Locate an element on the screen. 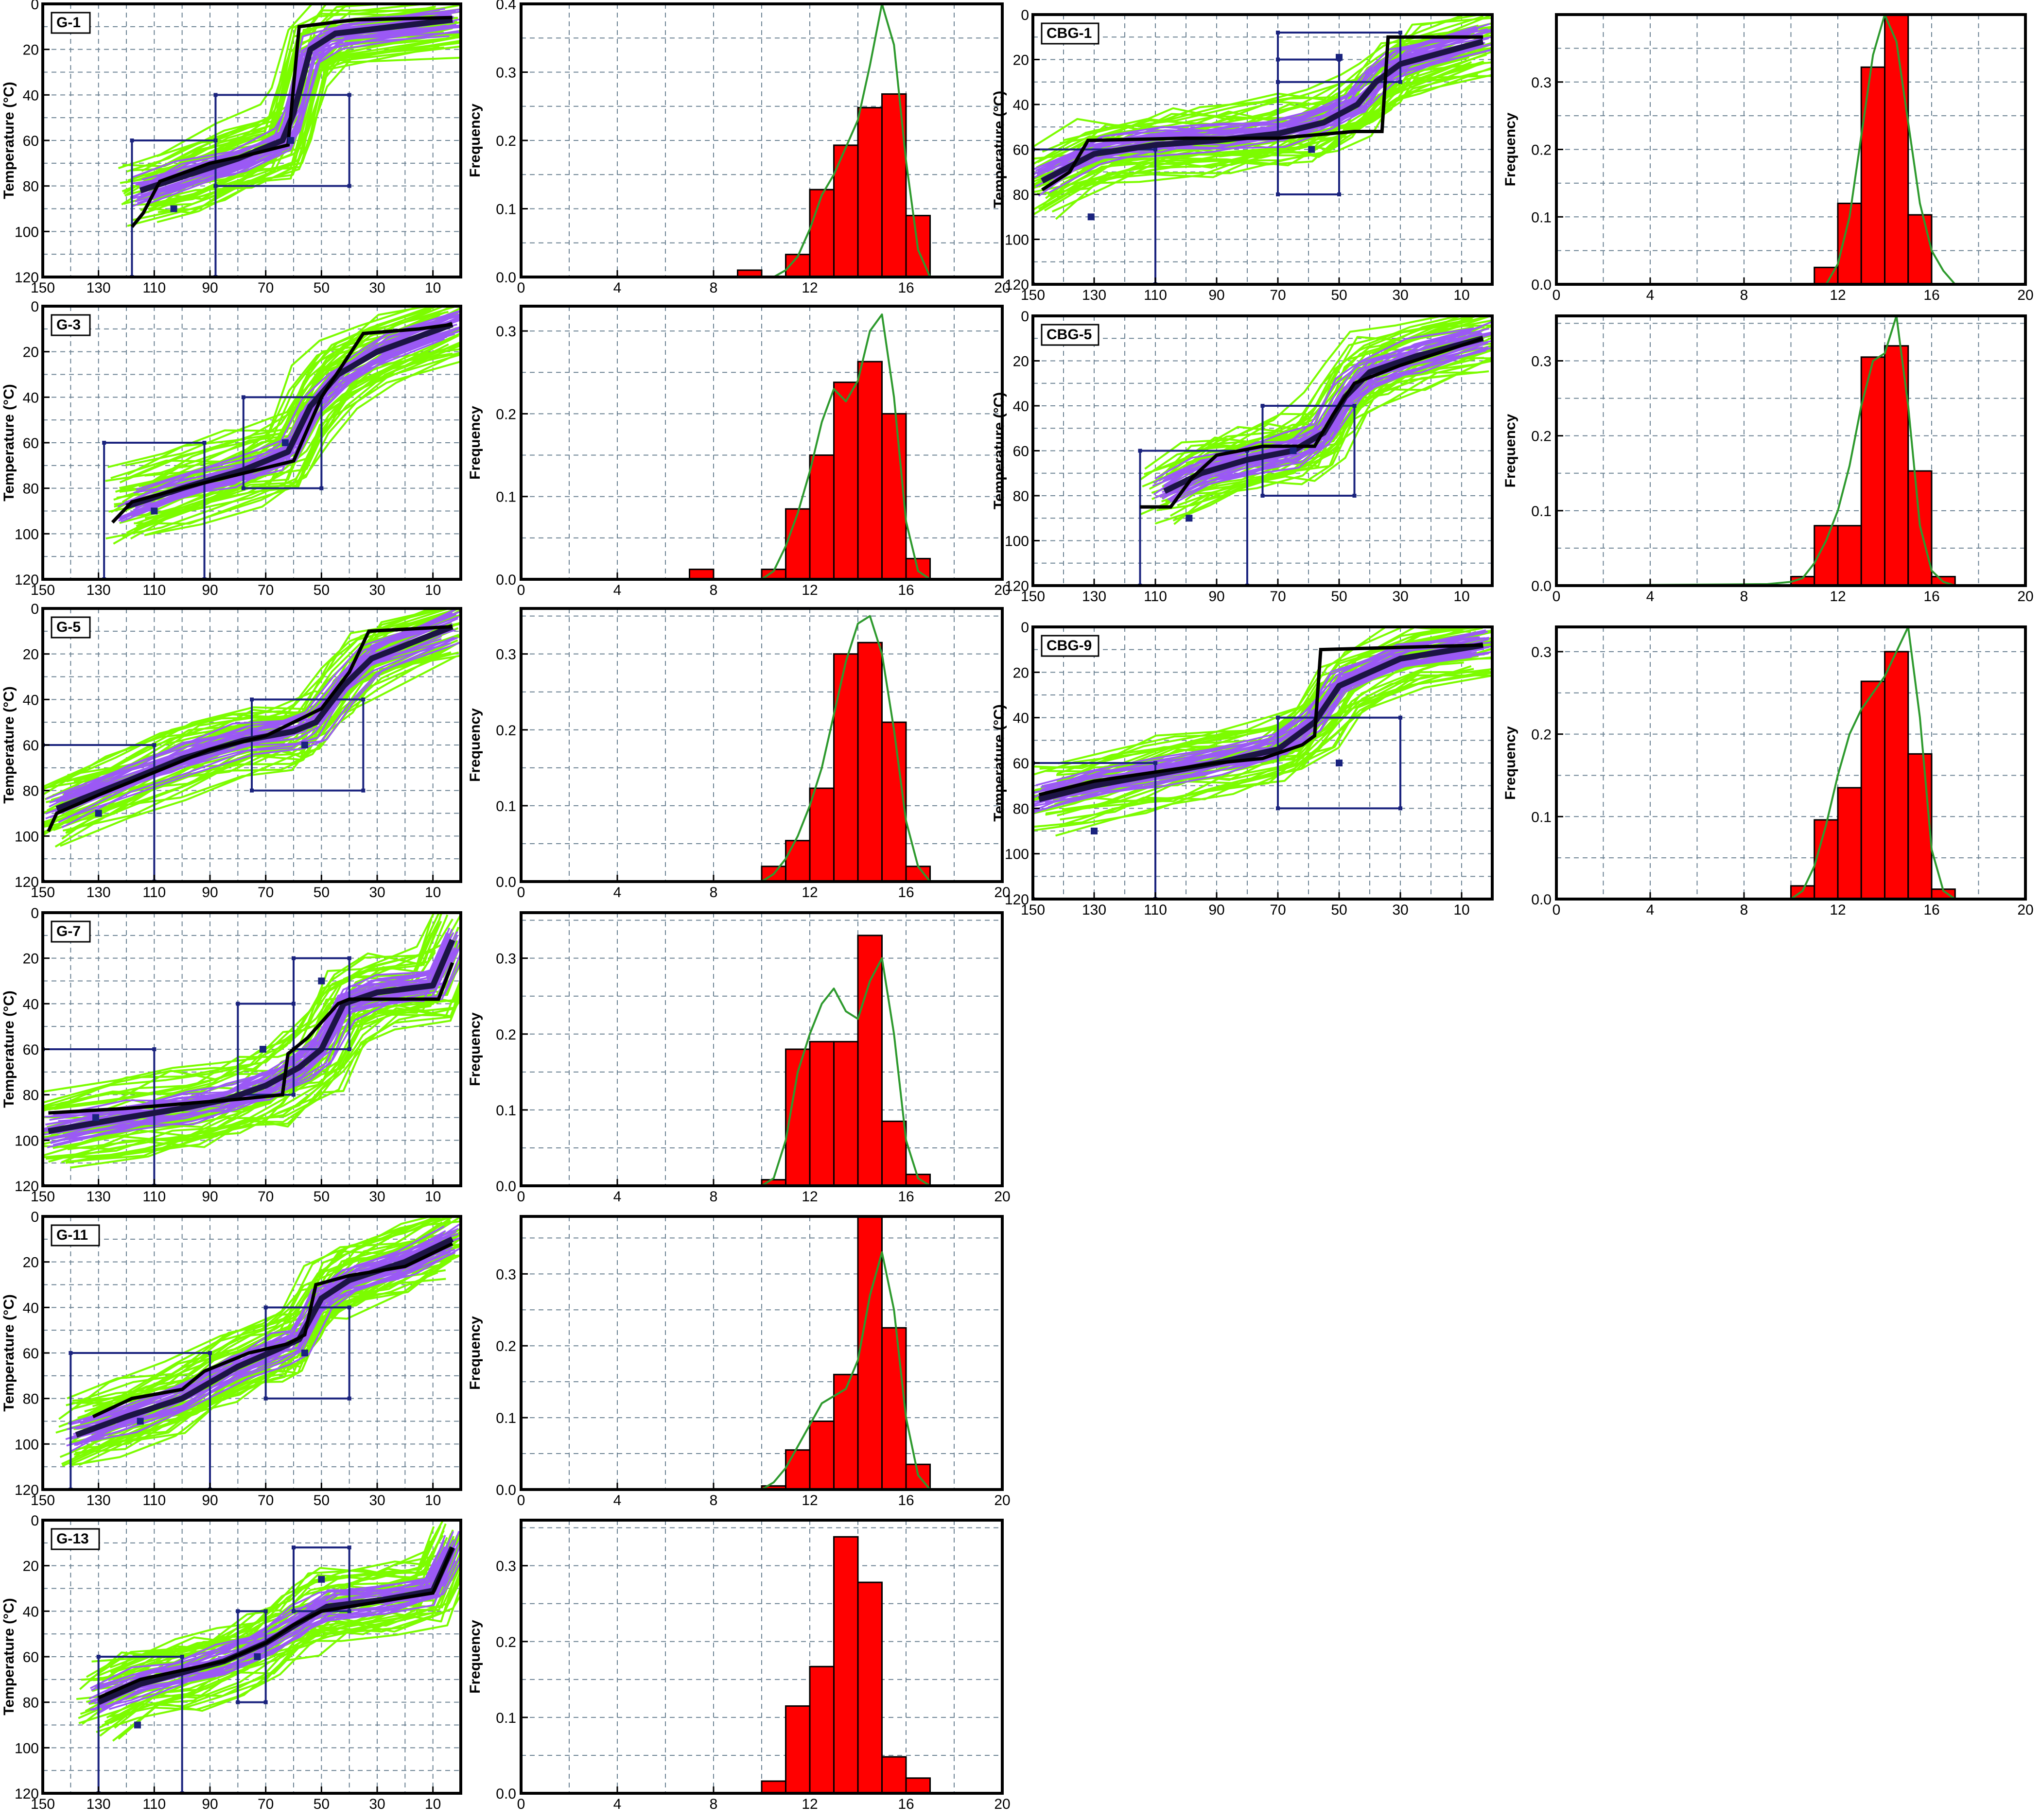 The width and height of the screenshot is (2041, 1820). panel-label: CBG-5 is located at coordinates (1070, 335).